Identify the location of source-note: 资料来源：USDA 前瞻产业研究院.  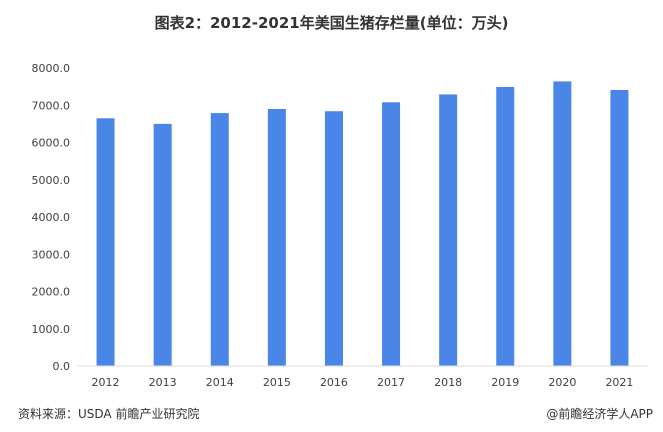
(109, 414).